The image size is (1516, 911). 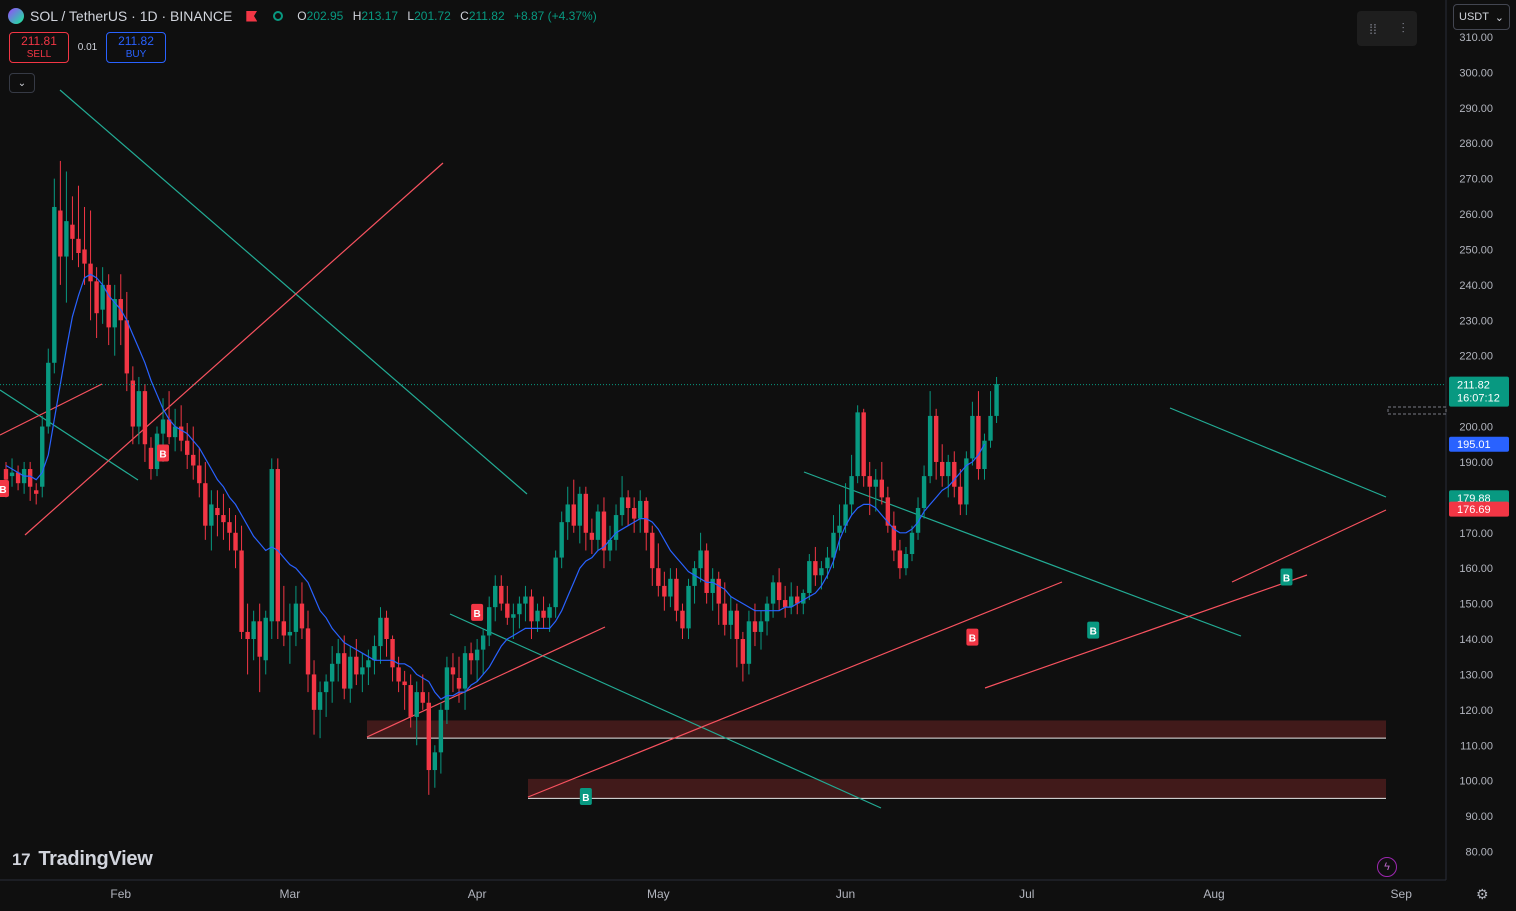 I want to click on time-tick: Jul, so click(x=1026, y=894).